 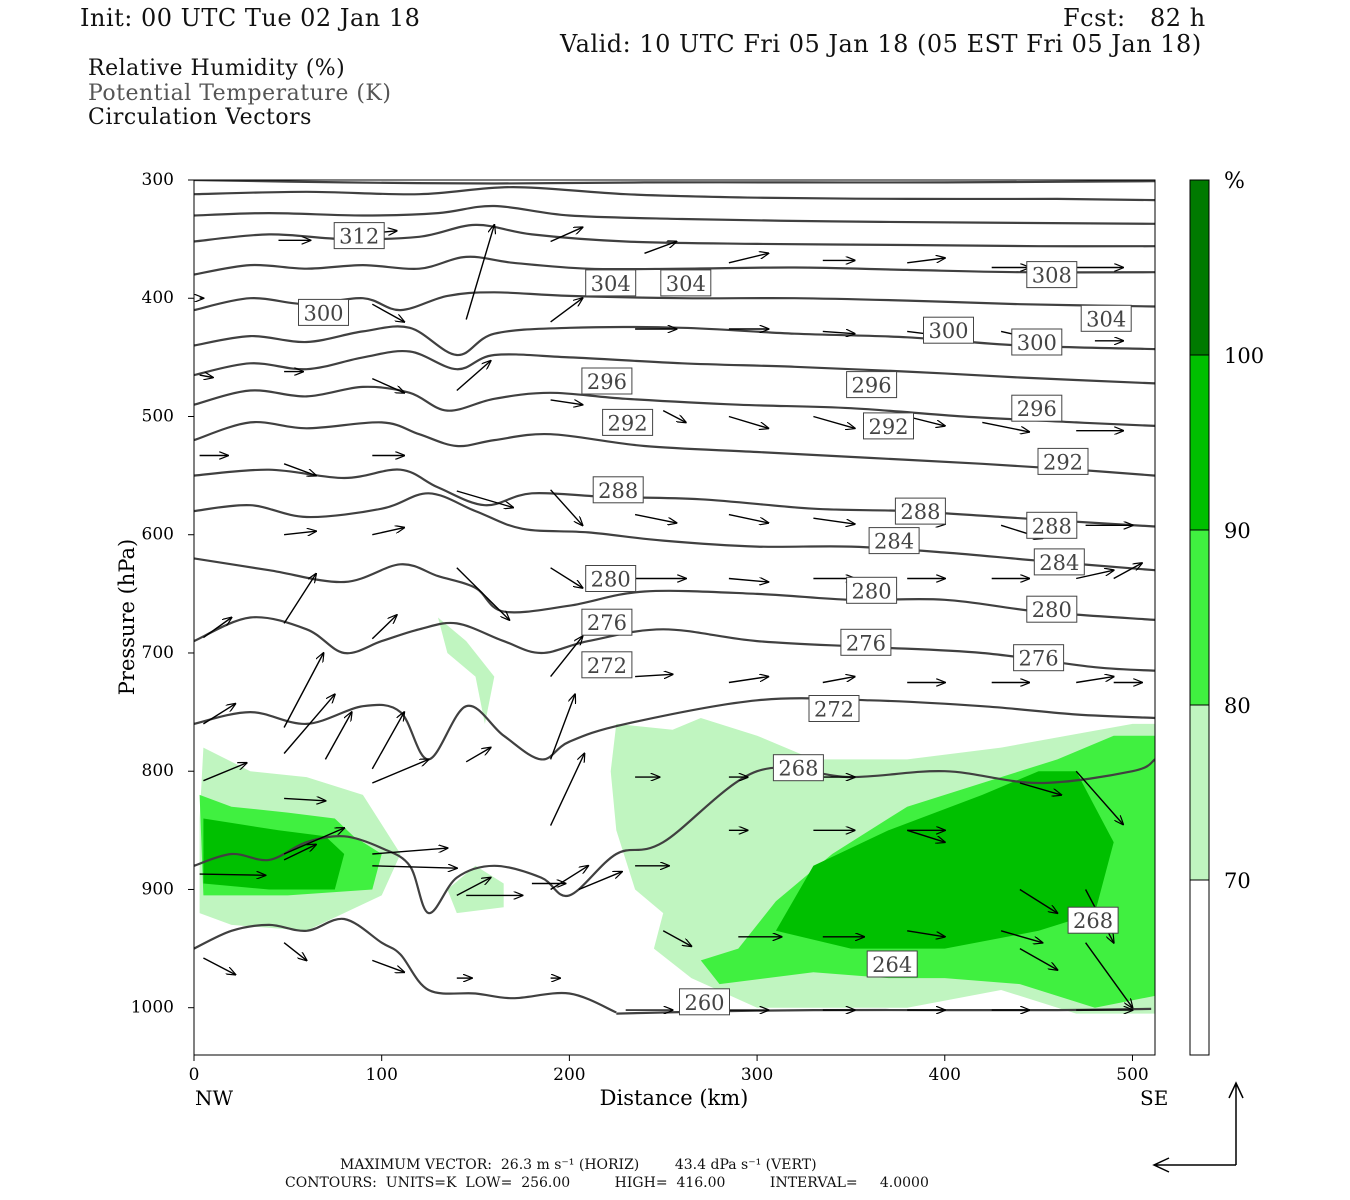 I want to click on x-tick-label: 500, so click(x=1132, y=1075).